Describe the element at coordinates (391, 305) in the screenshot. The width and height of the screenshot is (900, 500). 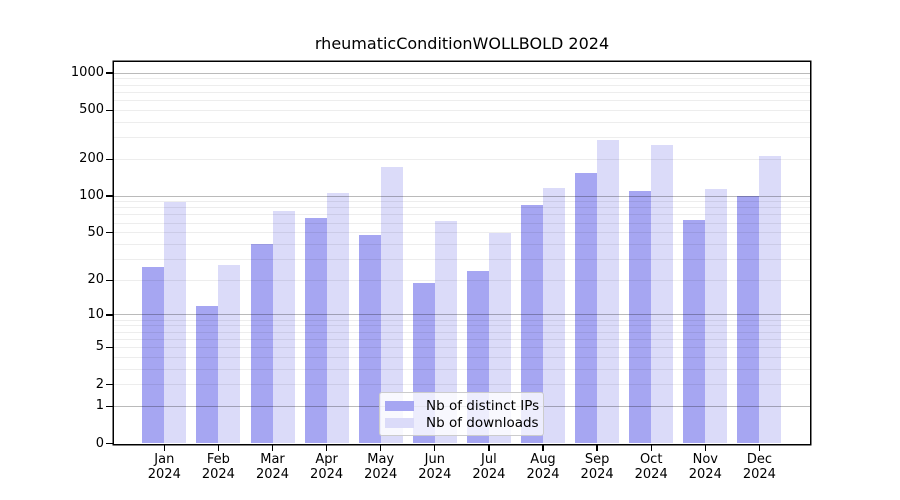
I see `bar-downloads-may` at that location.